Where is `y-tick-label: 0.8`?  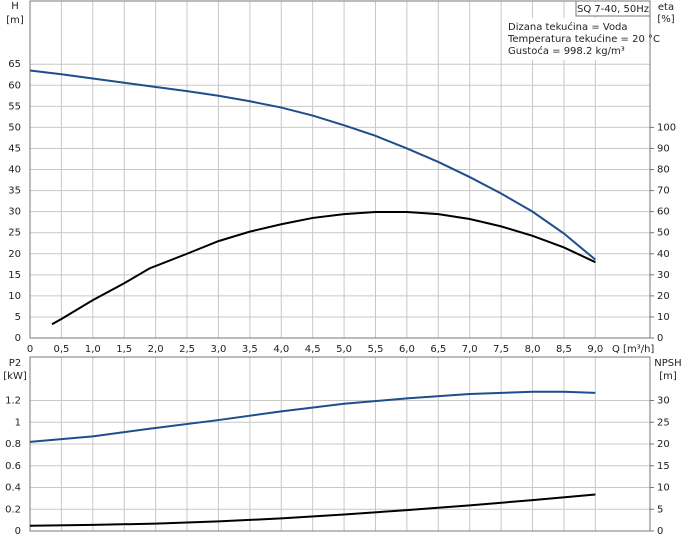
y-tick-label: 0.8 is located at coordinates (13, 444).